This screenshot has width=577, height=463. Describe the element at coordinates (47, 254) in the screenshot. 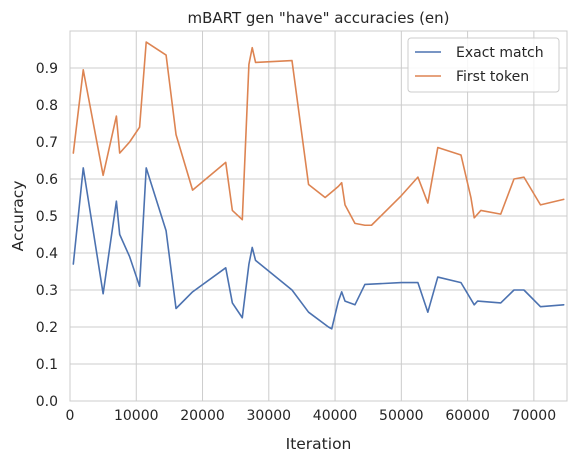

I see `y-tick-label: 0.4` at that location.